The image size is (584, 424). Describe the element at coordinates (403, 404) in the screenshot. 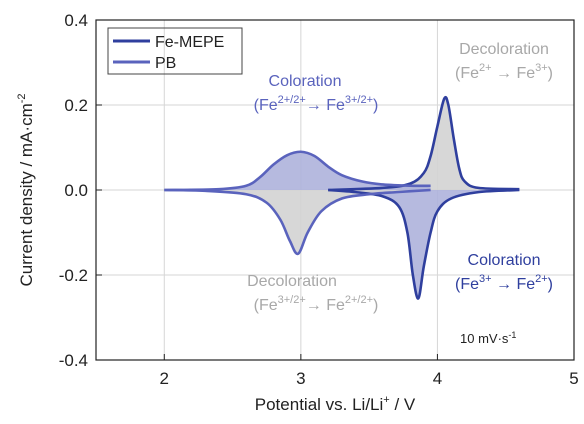

I see `x-axis-label-tail: / V` at that location.